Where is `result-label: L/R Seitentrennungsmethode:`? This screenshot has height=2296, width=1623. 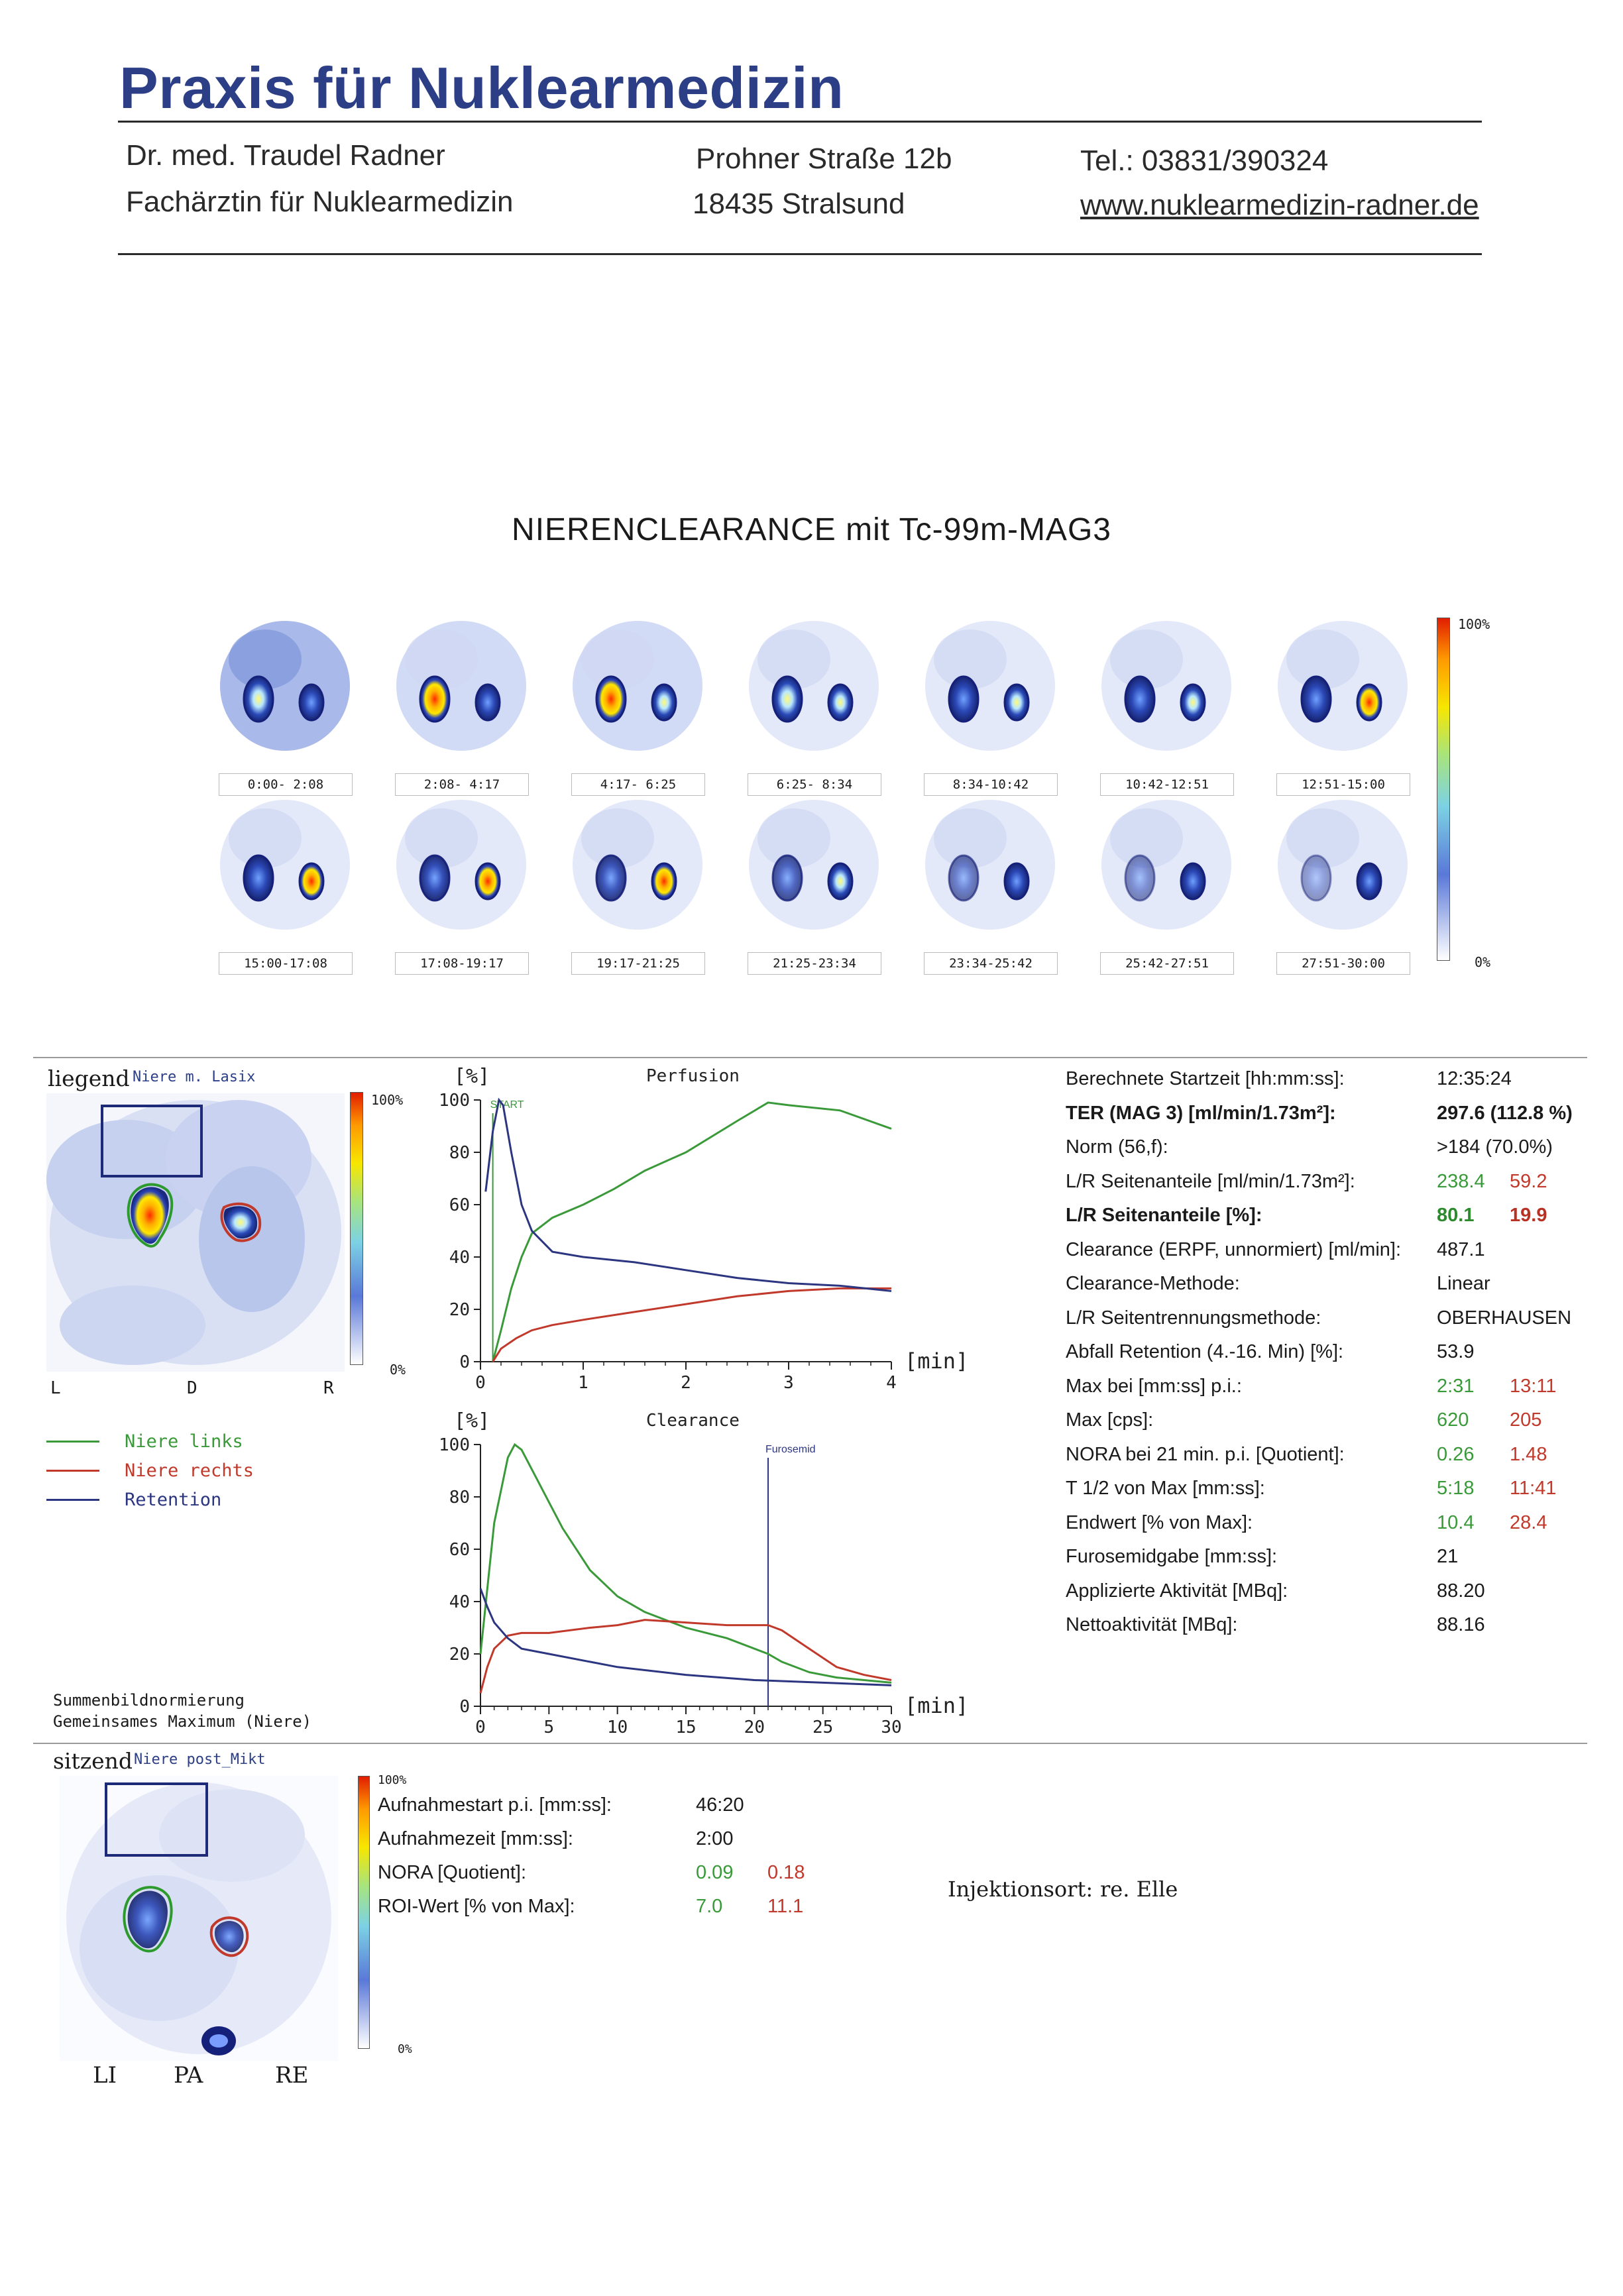 result-label: L/R Seitentrennungsmethode: is located at coordinates (1193, 1318).